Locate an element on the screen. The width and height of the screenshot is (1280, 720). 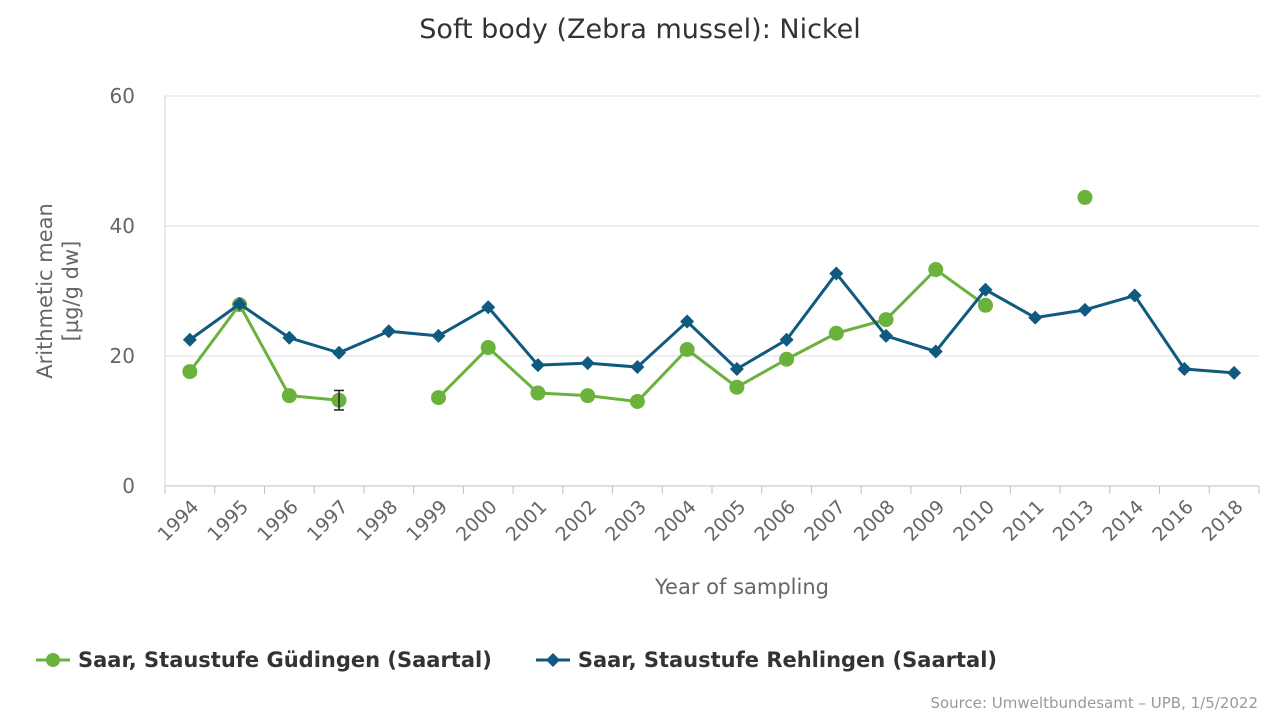
x-tick-label: 2004 is located at coordinates (676, 521).